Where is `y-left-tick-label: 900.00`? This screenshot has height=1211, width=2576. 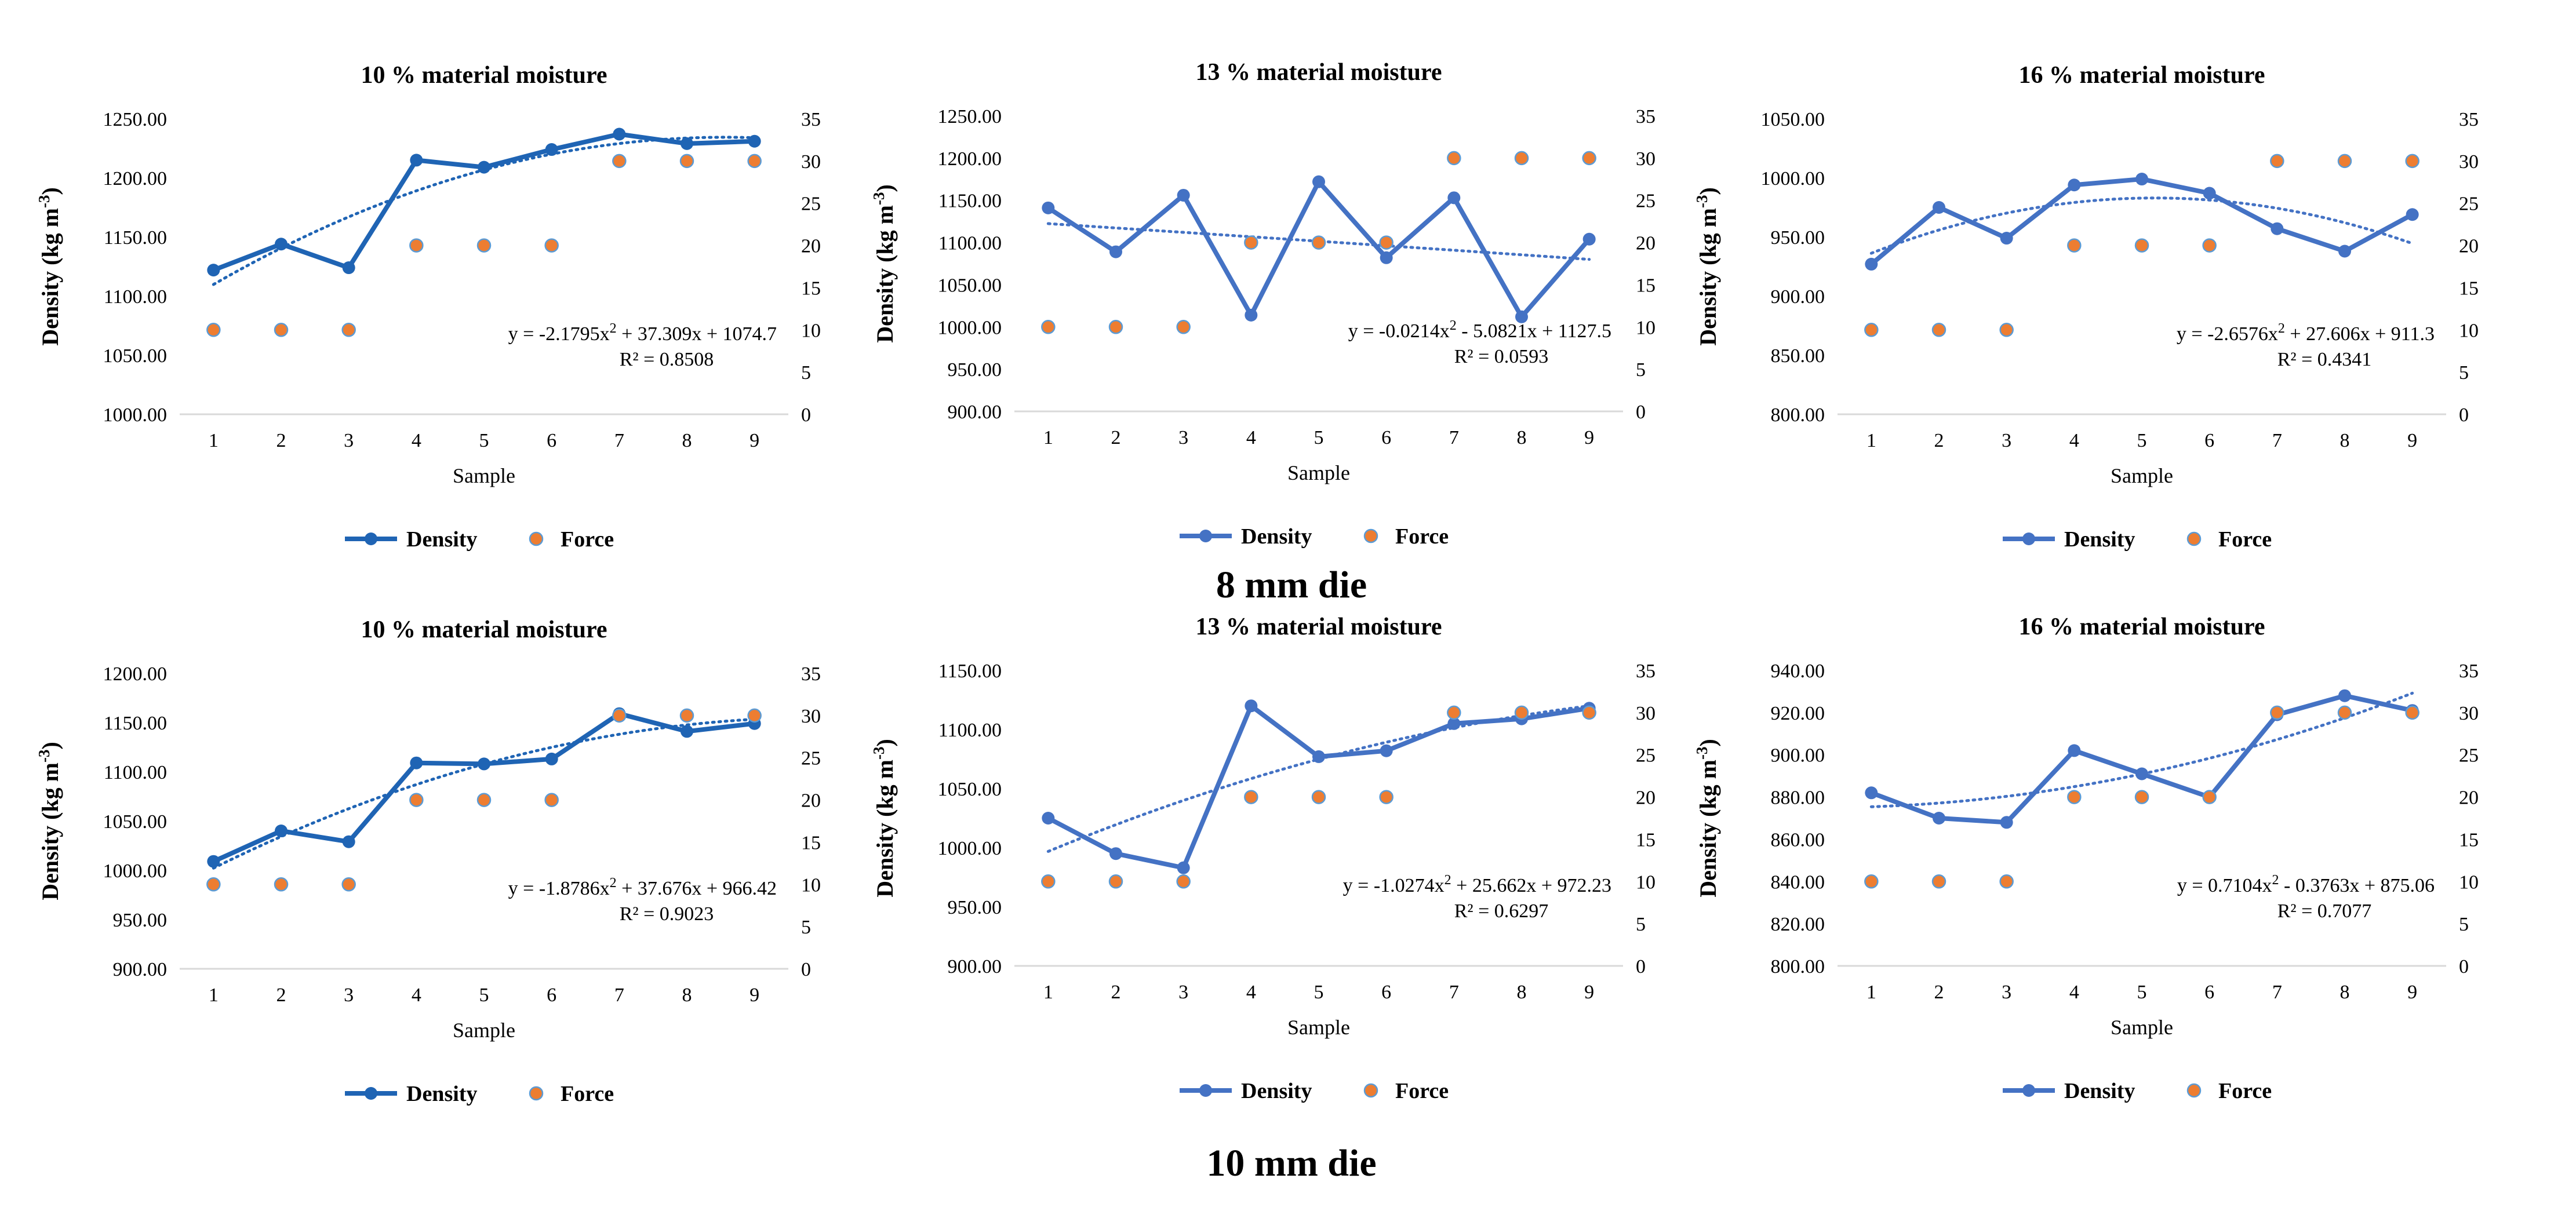 y-left-tick-label: 900.00 is located at coordinates (975, 412).